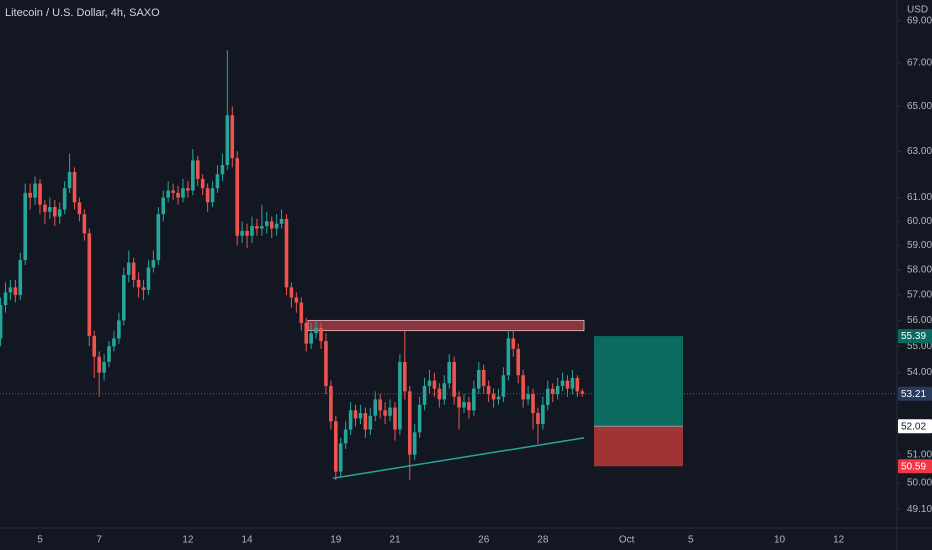 The width and height of the screenshot is (932, 550). What do you see at coordinates (780, 540) in the screenshot?
I see `x-tick-label: 10` at bounding box center [780, 540].